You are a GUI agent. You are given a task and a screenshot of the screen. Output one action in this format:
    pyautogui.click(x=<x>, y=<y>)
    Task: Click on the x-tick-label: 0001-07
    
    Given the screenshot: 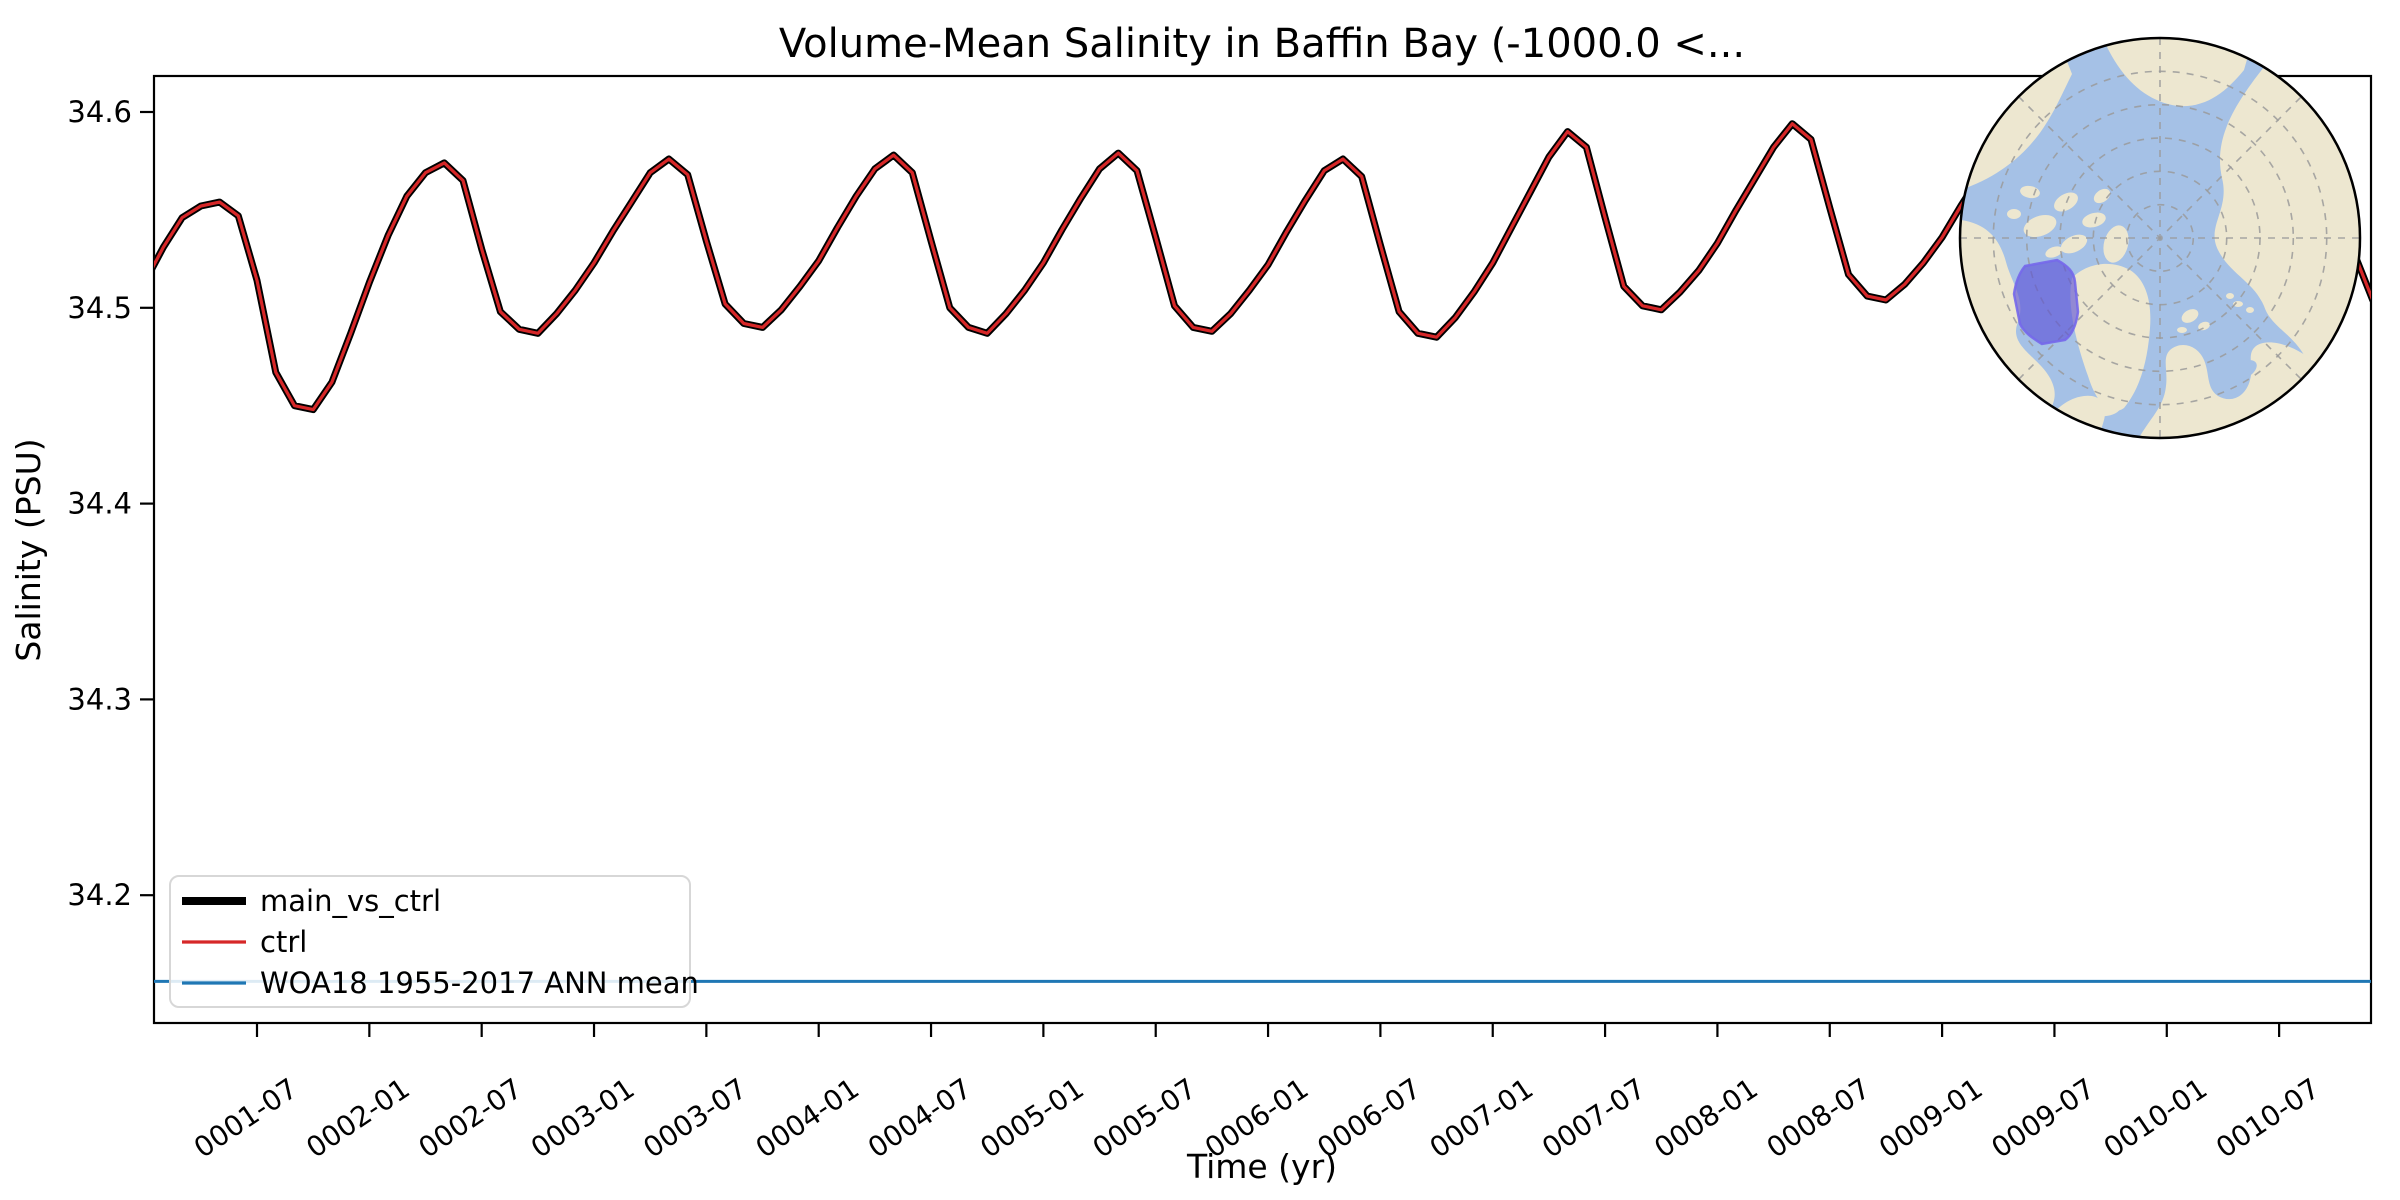 What is the action you would take?
    pyautogui.click(x=245, y=1118)
    